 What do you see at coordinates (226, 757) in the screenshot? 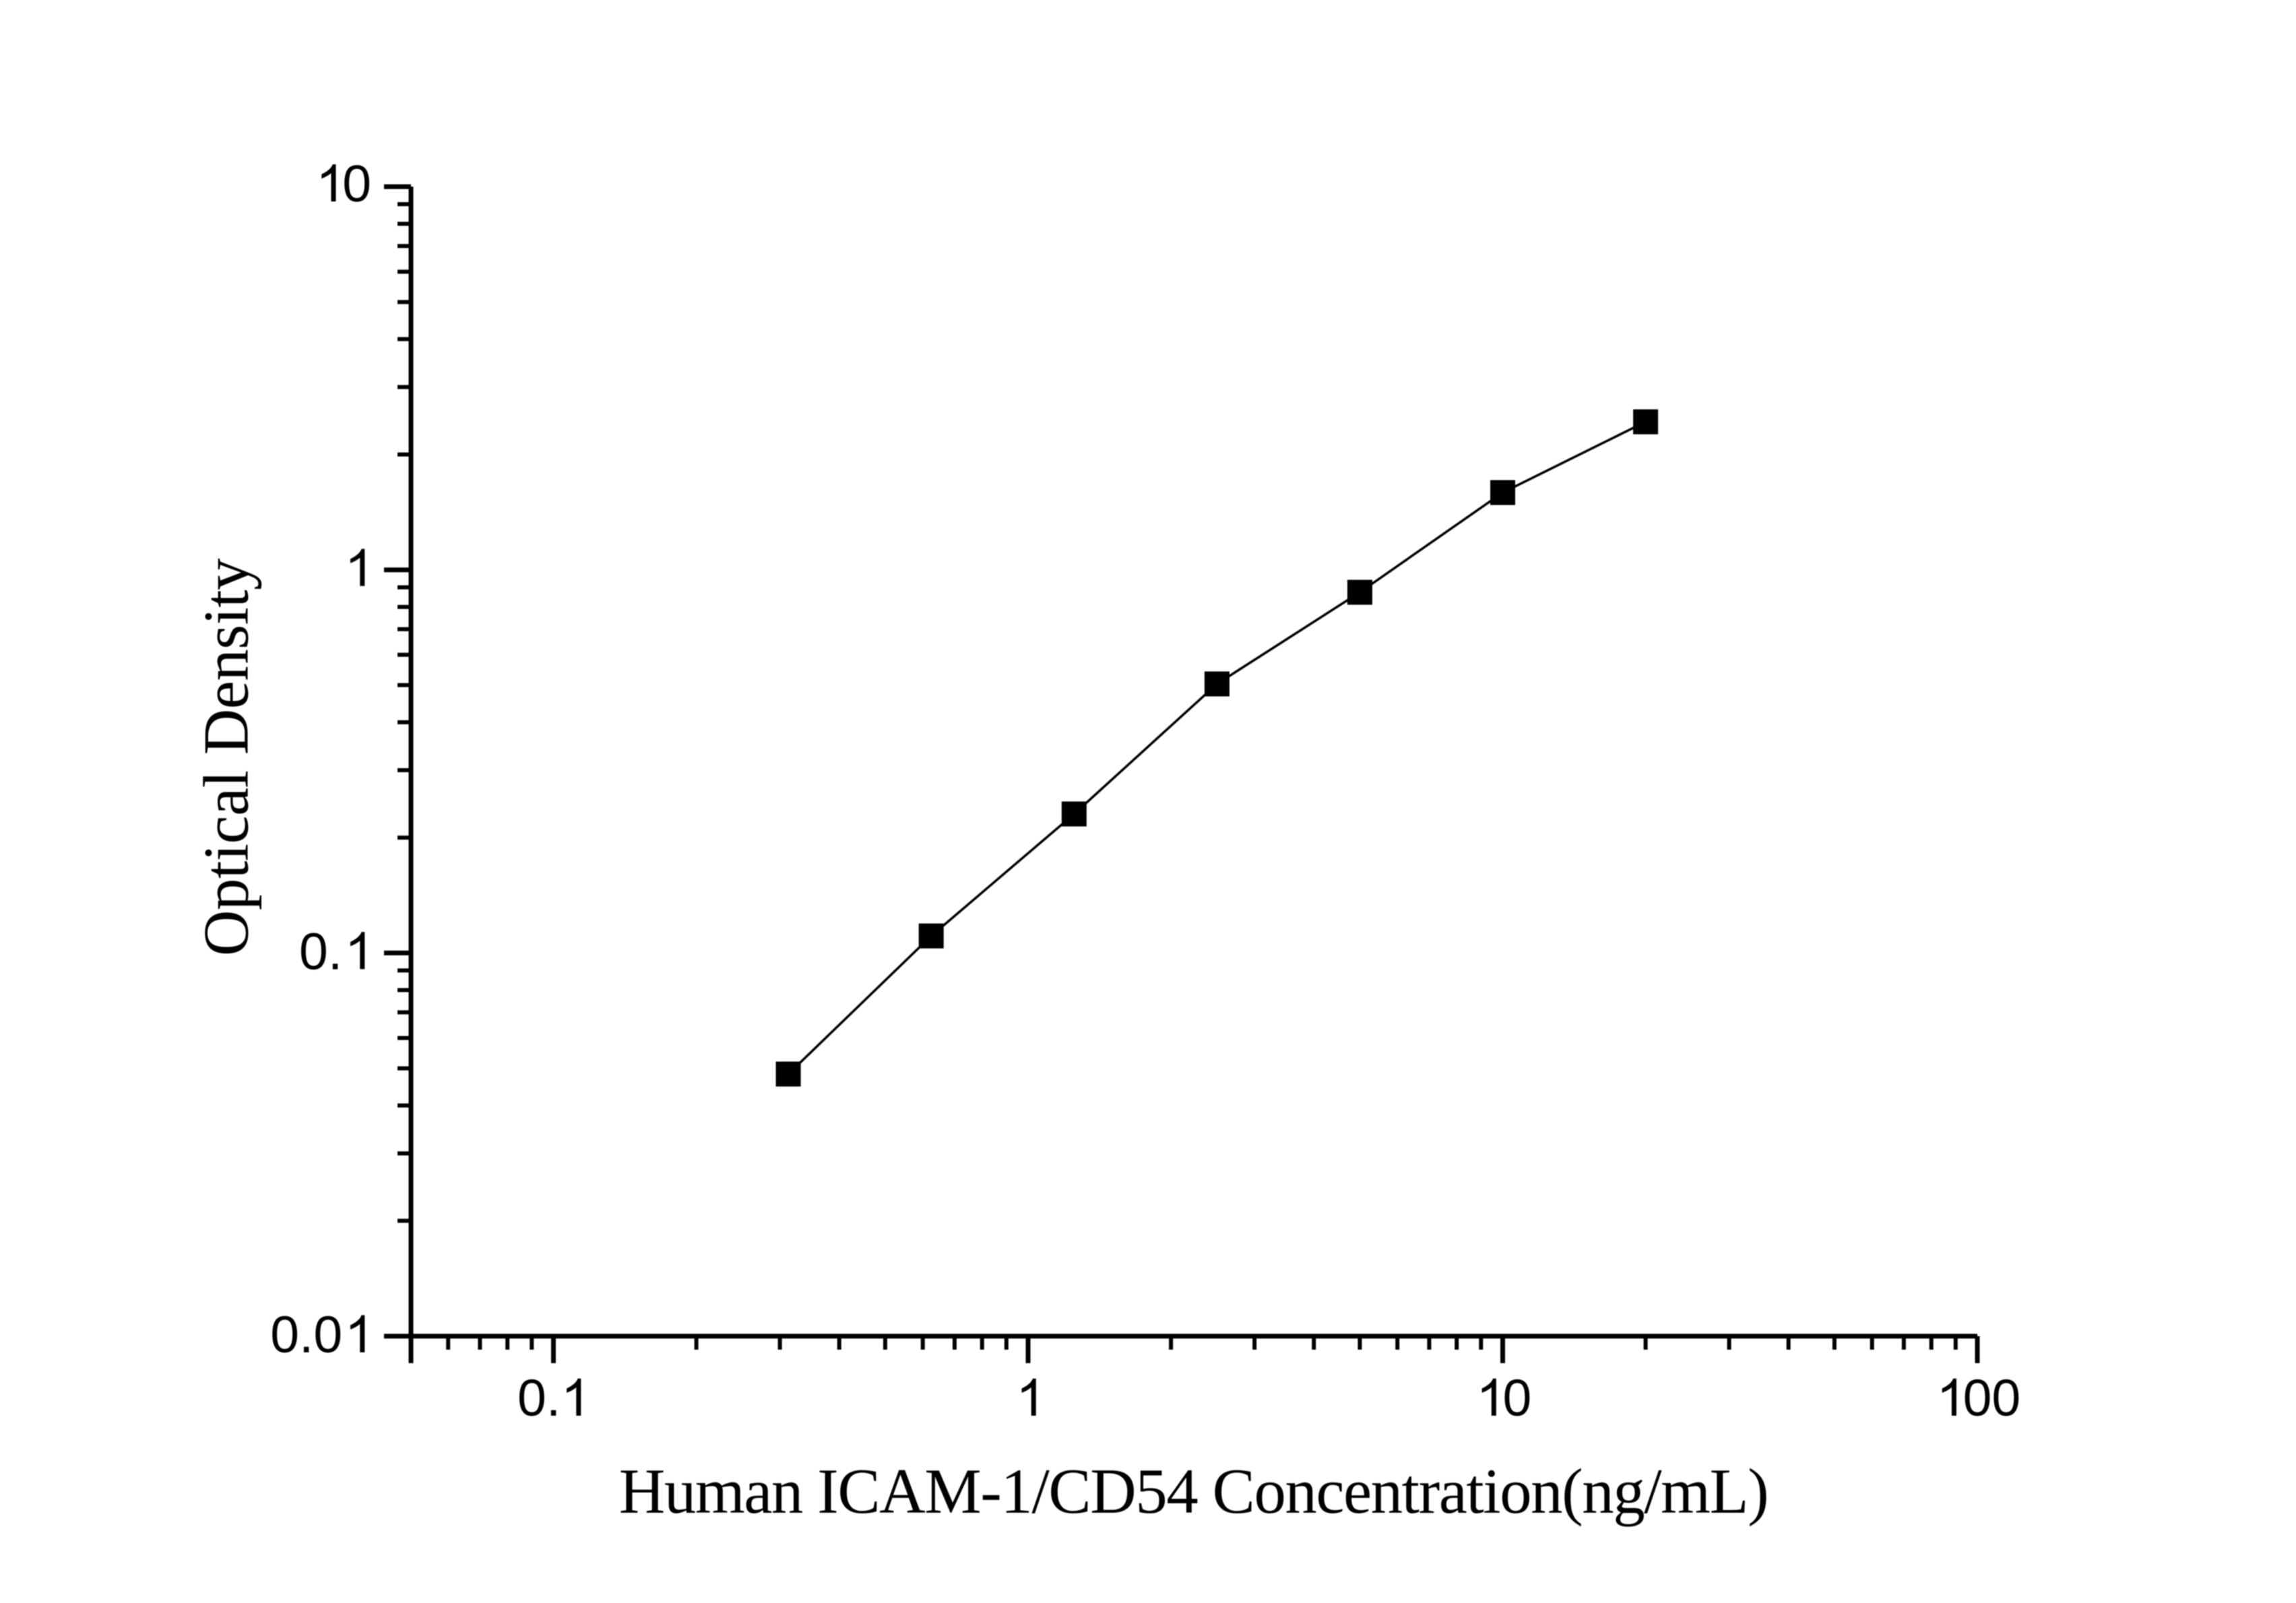
I see `svg-text: Optical Density` at bounding box center [226, 757].